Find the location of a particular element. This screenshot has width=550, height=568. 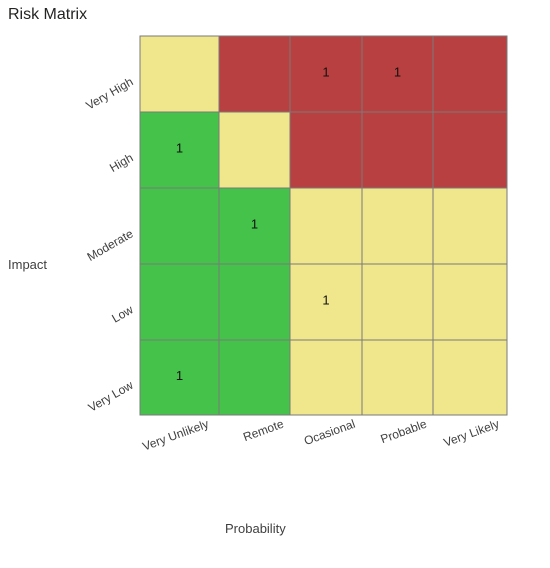

y-tick-label: Low is located at coordinates (122, 313).